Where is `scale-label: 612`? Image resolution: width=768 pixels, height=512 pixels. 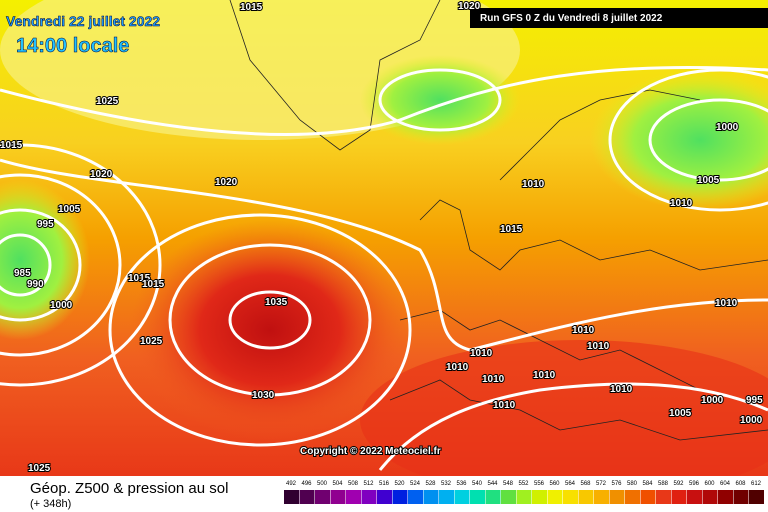
scale-label: 612 is located at coordinates (756, 484).